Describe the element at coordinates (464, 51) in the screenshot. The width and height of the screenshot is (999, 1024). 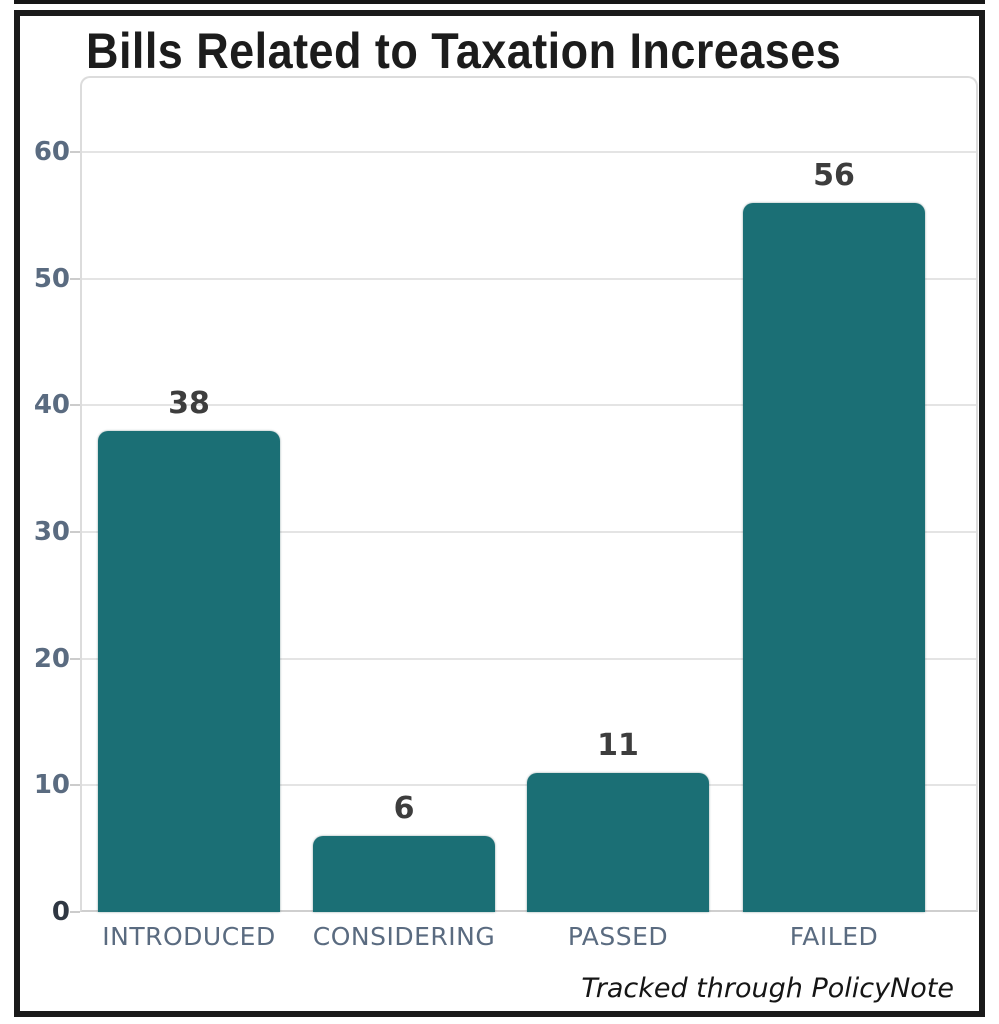
I see `chart-title: Bills Related to Taxation Increases` at that location.